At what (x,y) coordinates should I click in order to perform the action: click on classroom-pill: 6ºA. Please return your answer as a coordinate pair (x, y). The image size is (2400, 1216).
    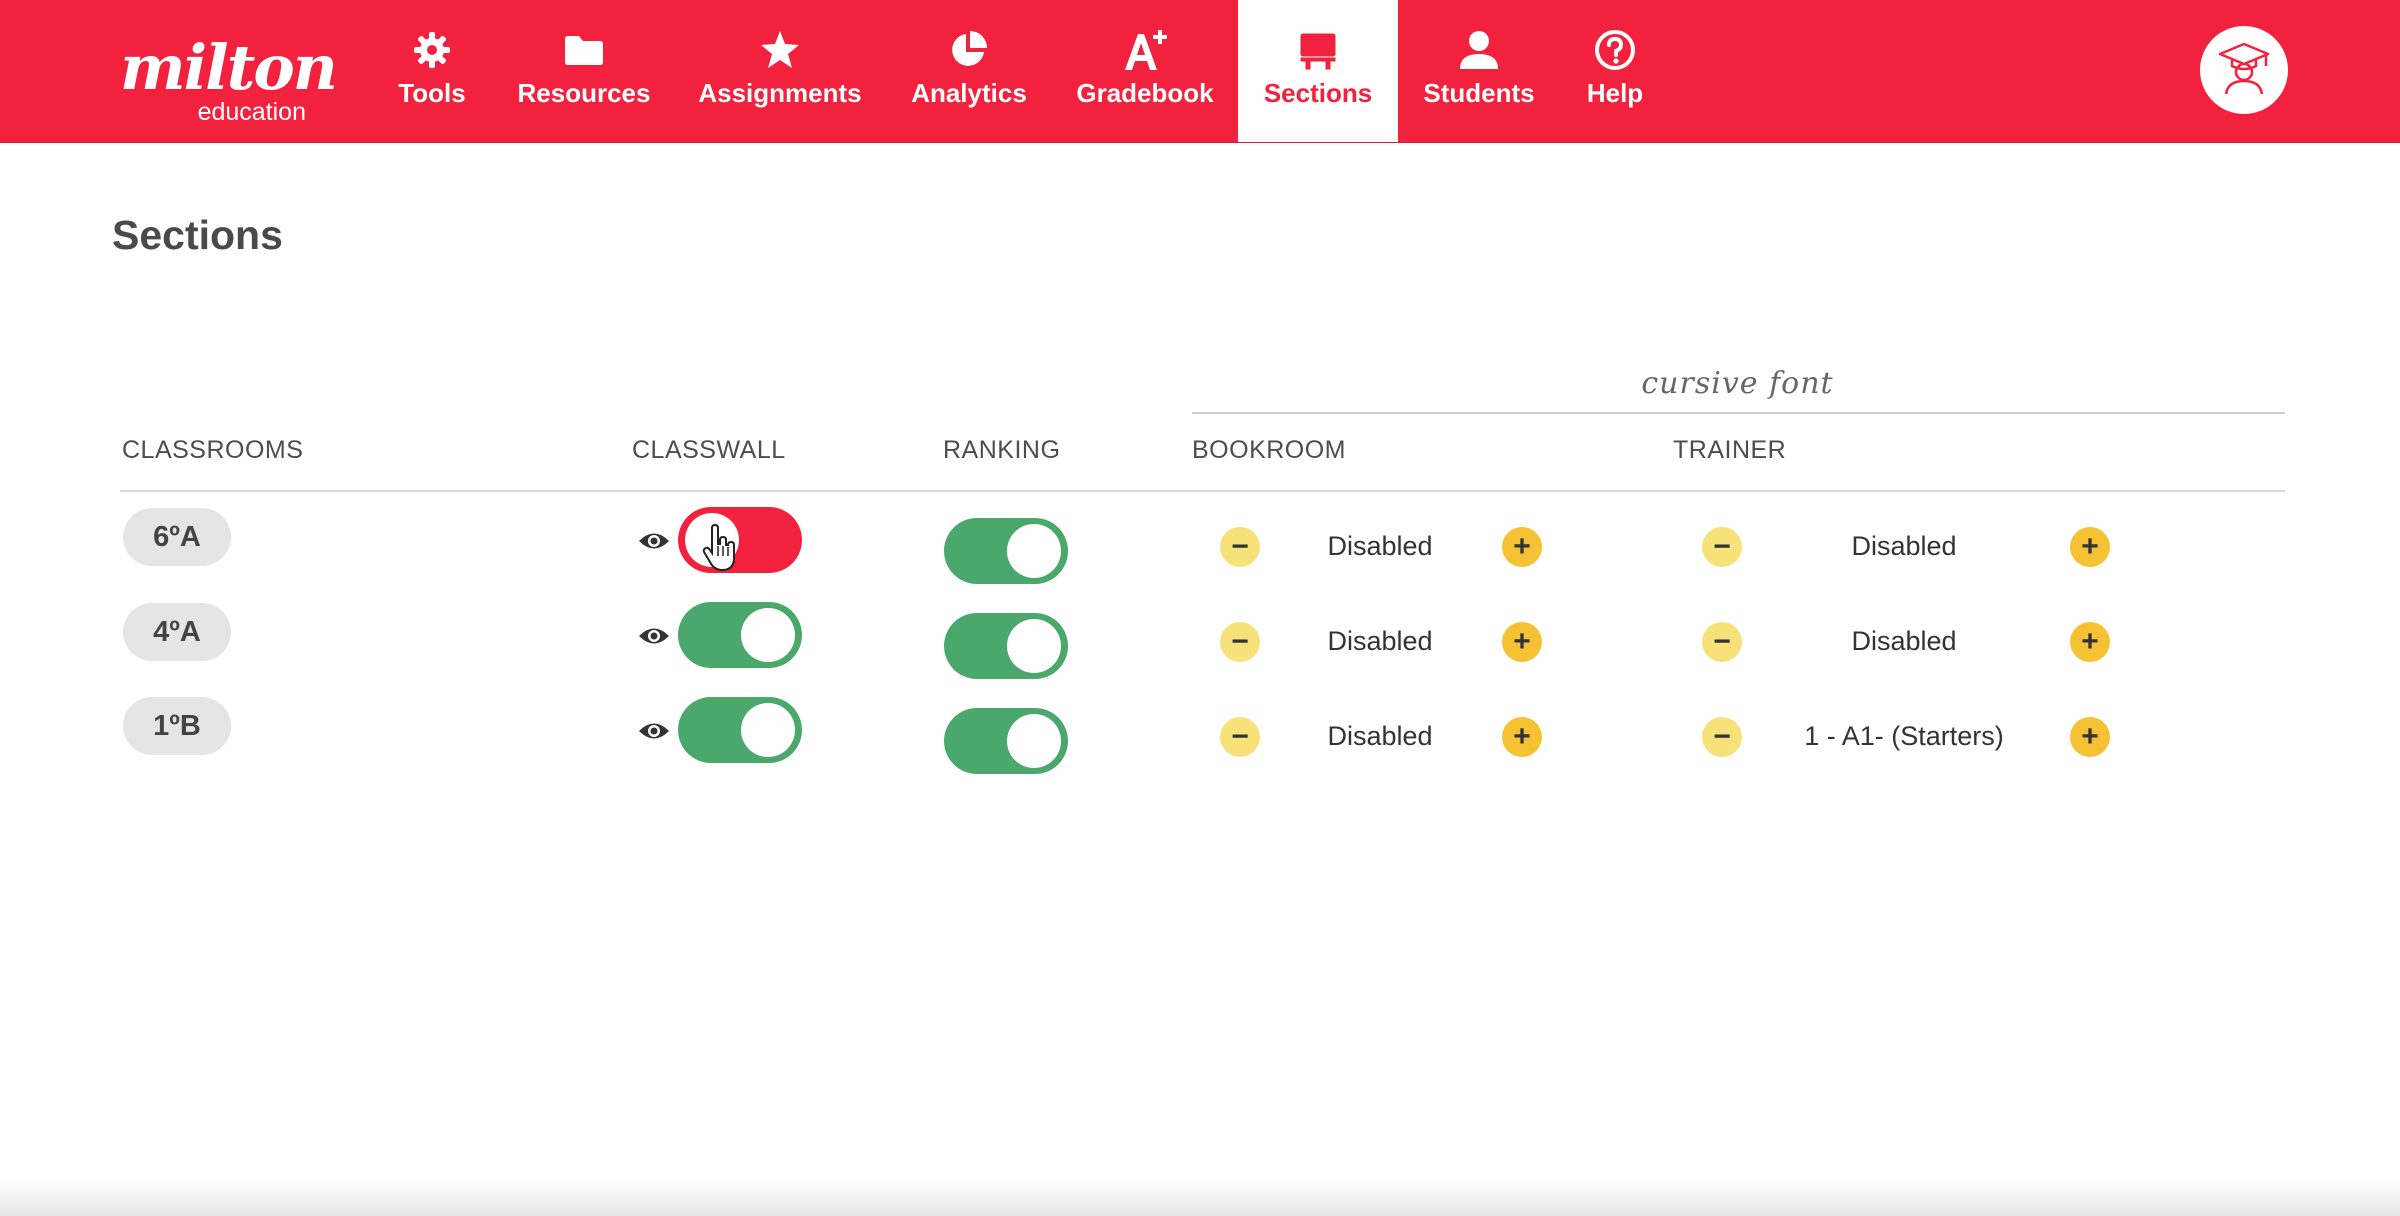
    Looking at the image, I should click on (177, 537).